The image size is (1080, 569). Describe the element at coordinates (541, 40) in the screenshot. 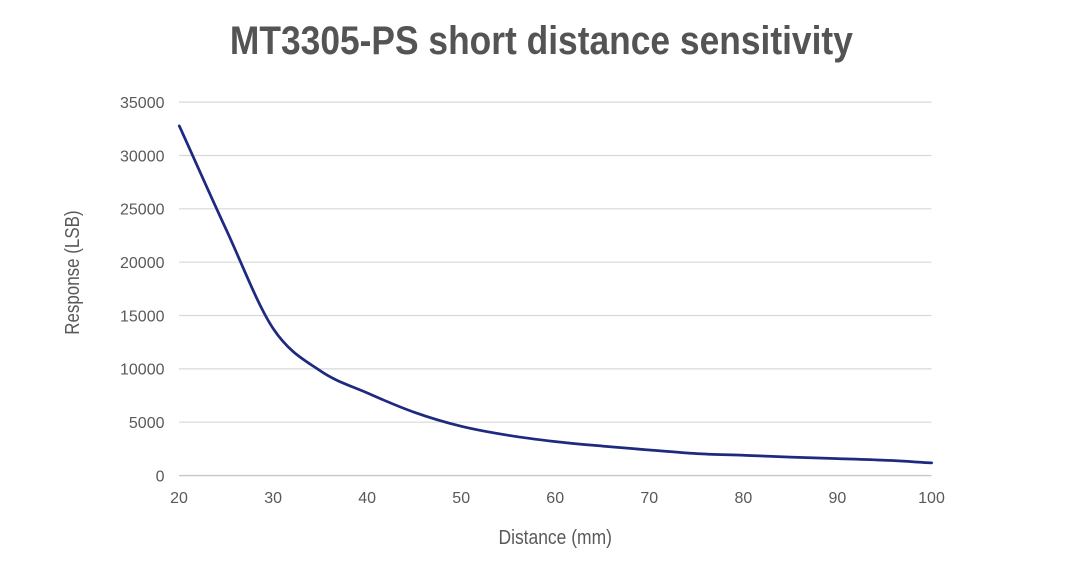

I see `svg-text:MT3305-PS short distance sensi: MT3305-PS short distance sensitivity` at that location.